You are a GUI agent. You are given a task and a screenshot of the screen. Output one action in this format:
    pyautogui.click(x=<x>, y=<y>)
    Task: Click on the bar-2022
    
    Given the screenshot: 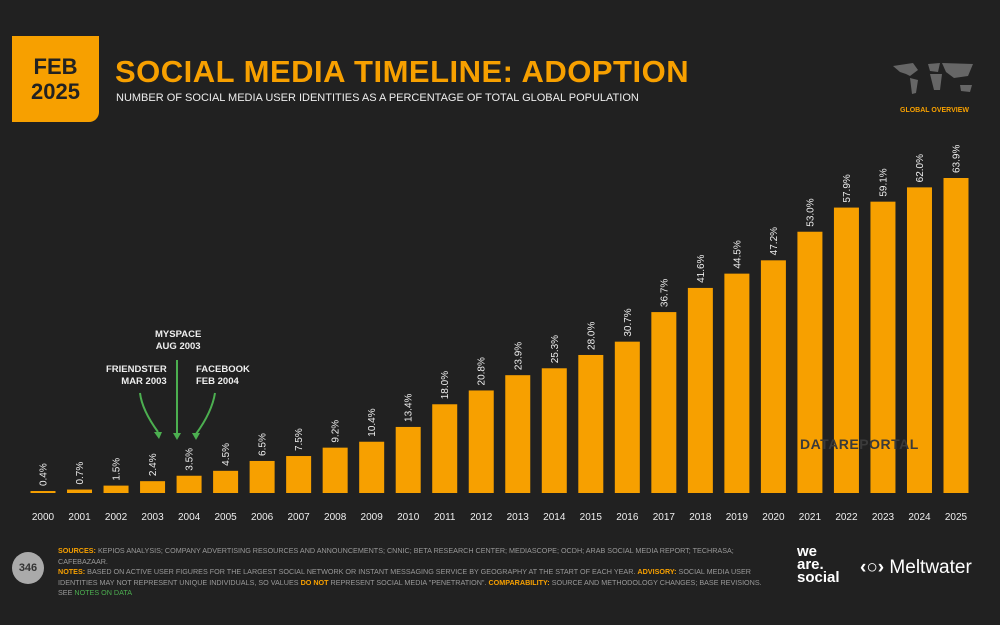 What is the action you would take?
    pyautogui.click(x=846, y=350)
    